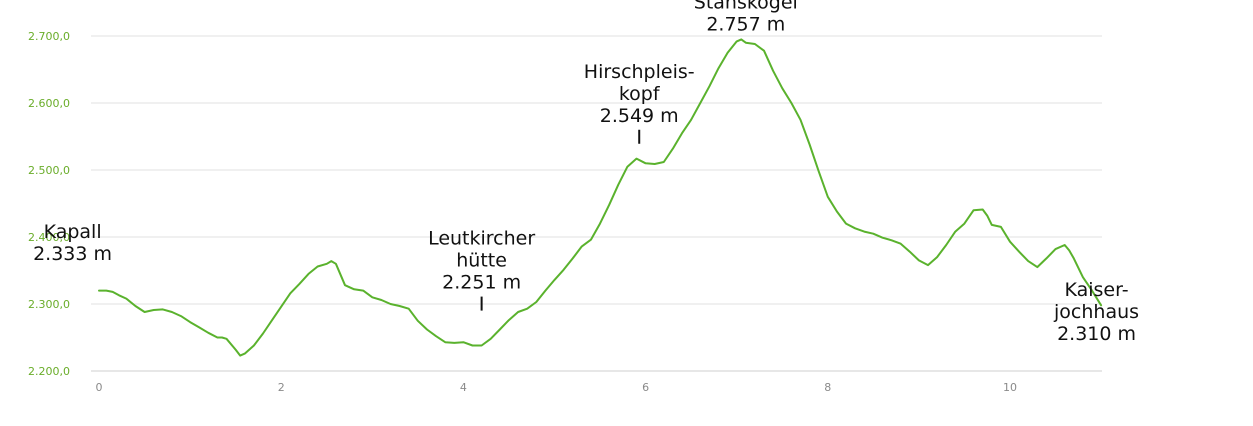 Image resolution: width=1253 pixels, height=426 pixels. Describe the element at coordinates (49, 237) in the screenshot. I see `y-tick-label: 2.400,0` at that location.